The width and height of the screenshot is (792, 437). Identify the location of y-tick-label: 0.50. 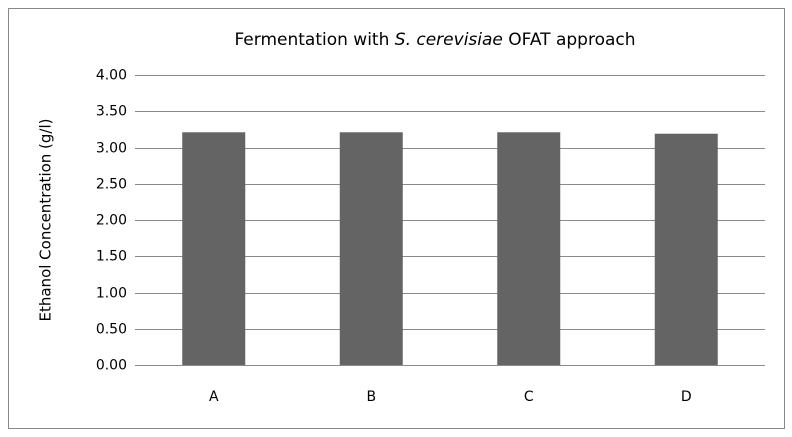
(111, 330).